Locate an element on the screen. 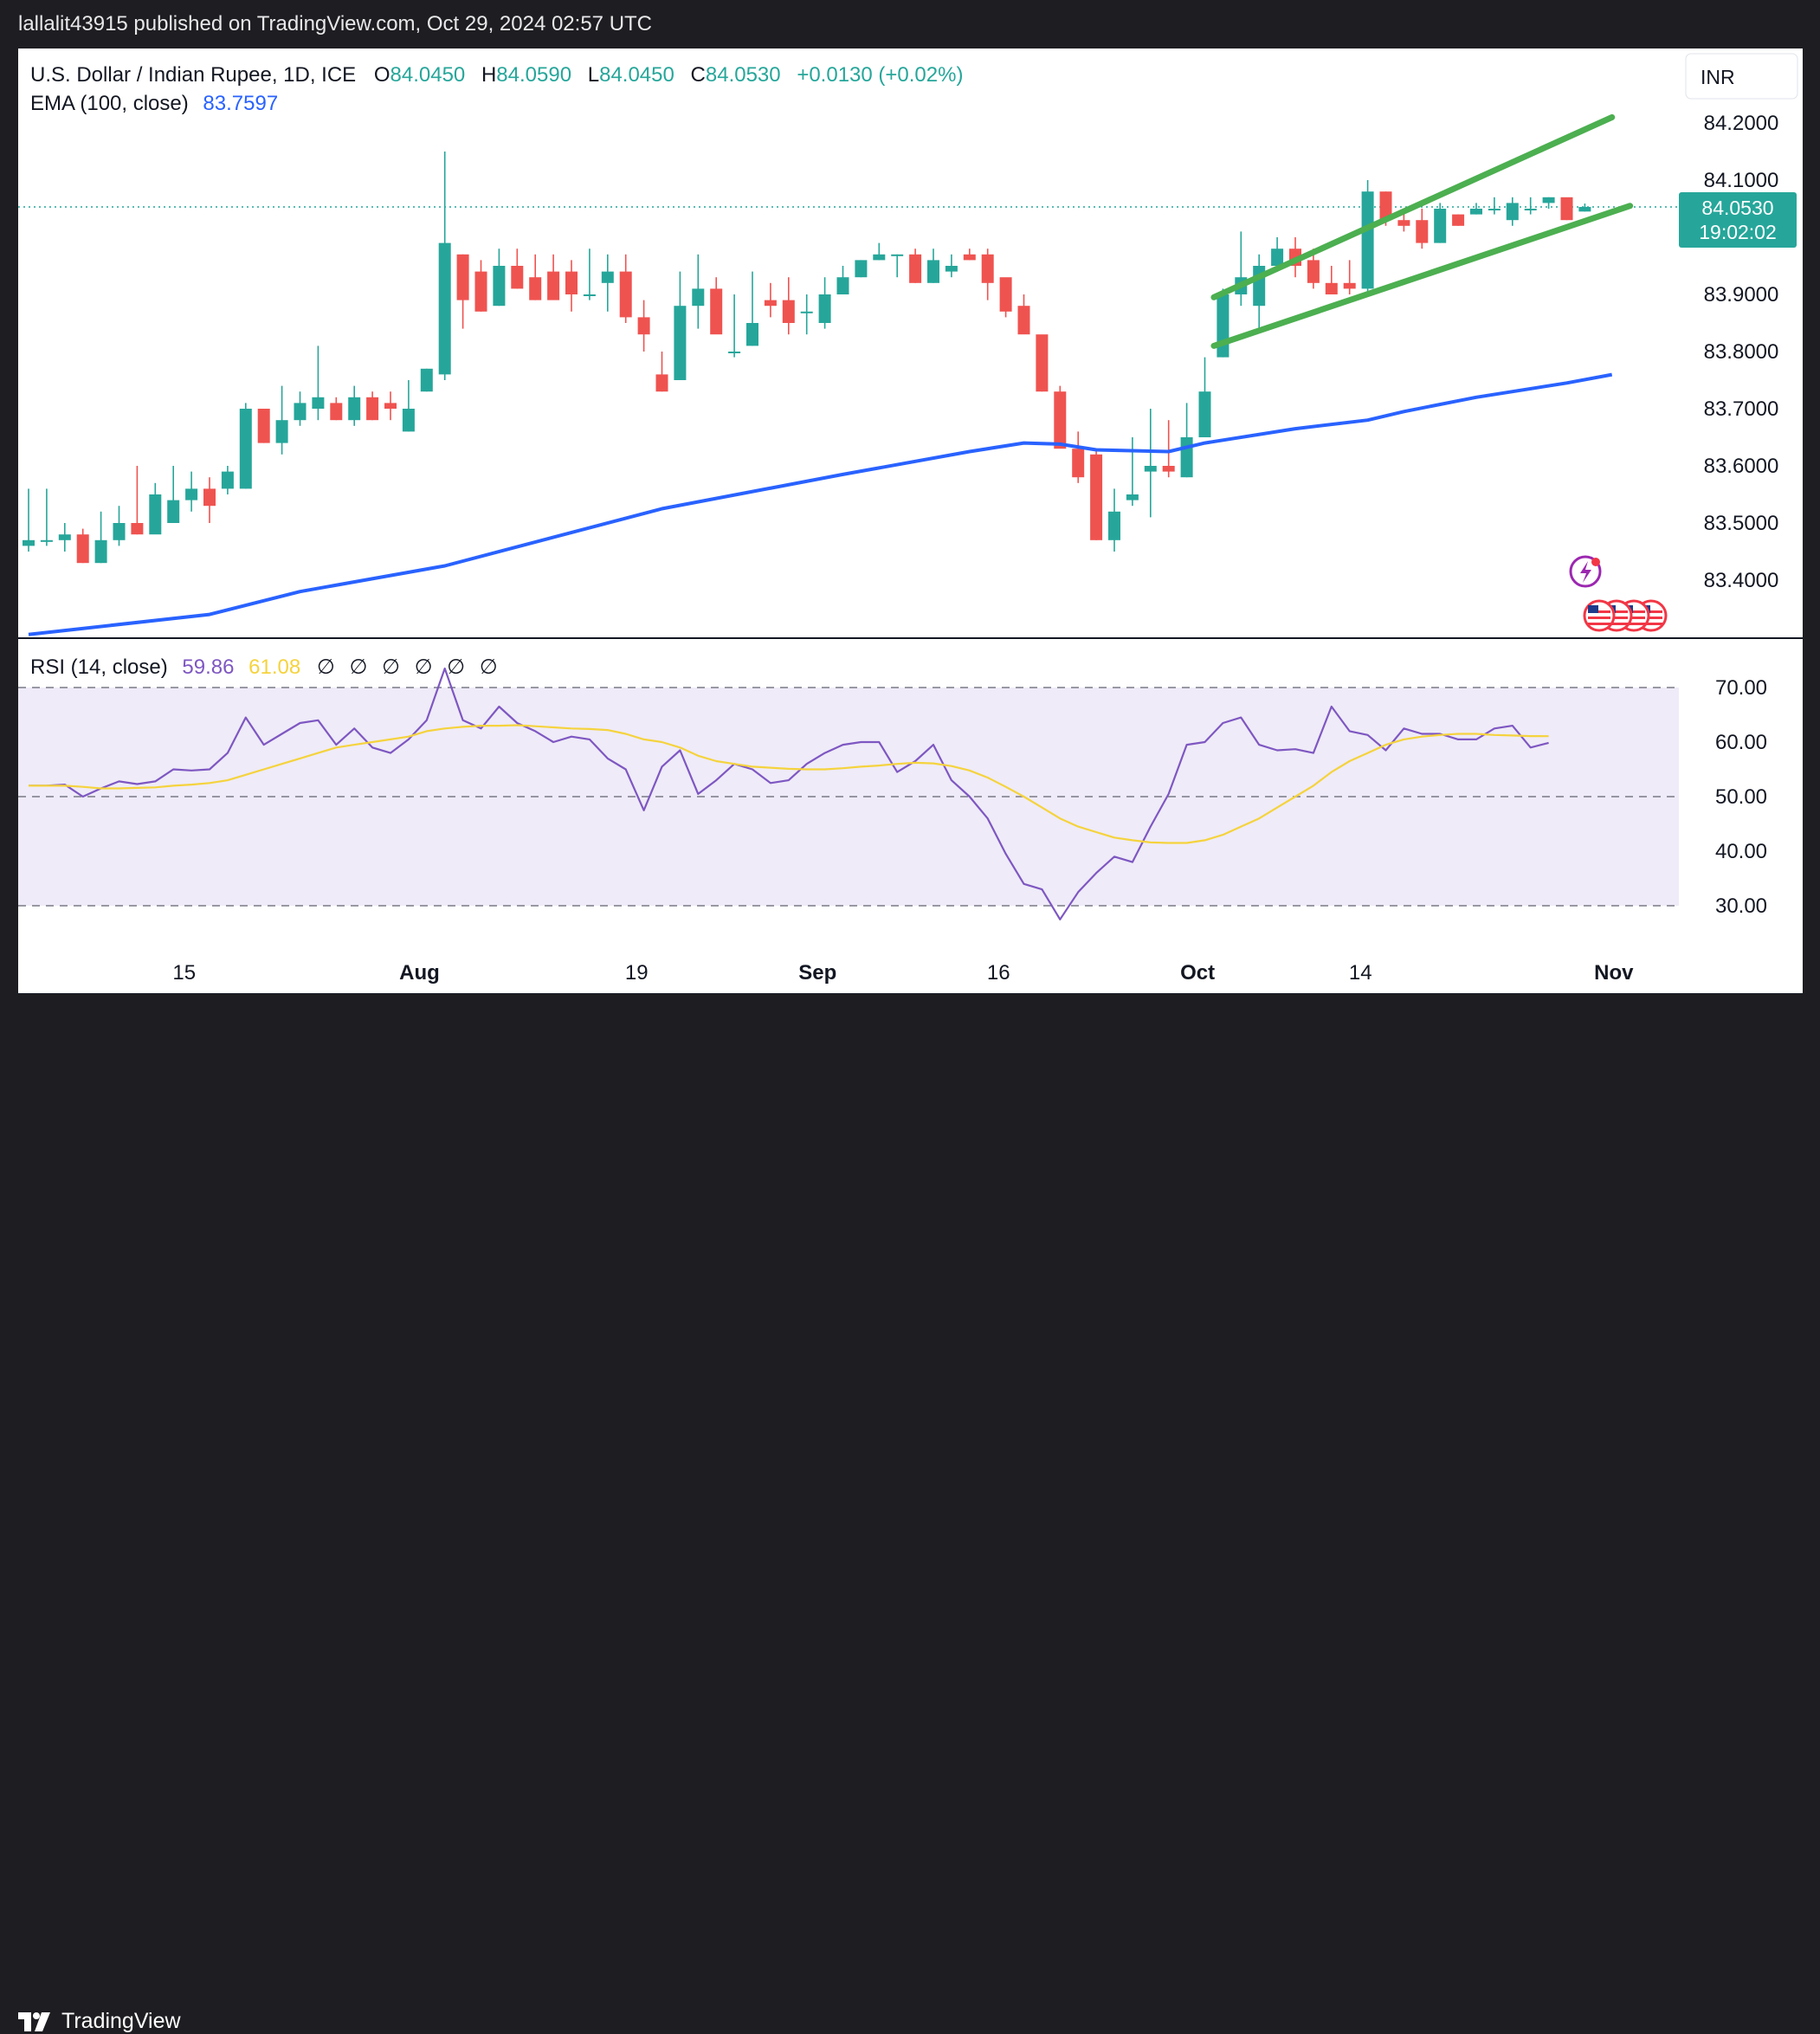  tradingview-logo: TradingView is located at coordinates (99, 2021).